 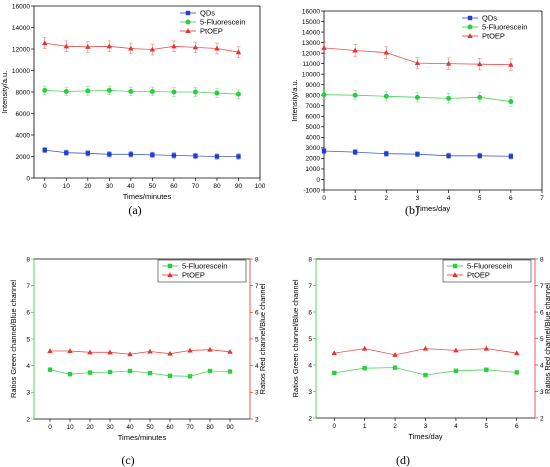 I want to click on y2-tick-label: 6, so click(x=542, y=312).